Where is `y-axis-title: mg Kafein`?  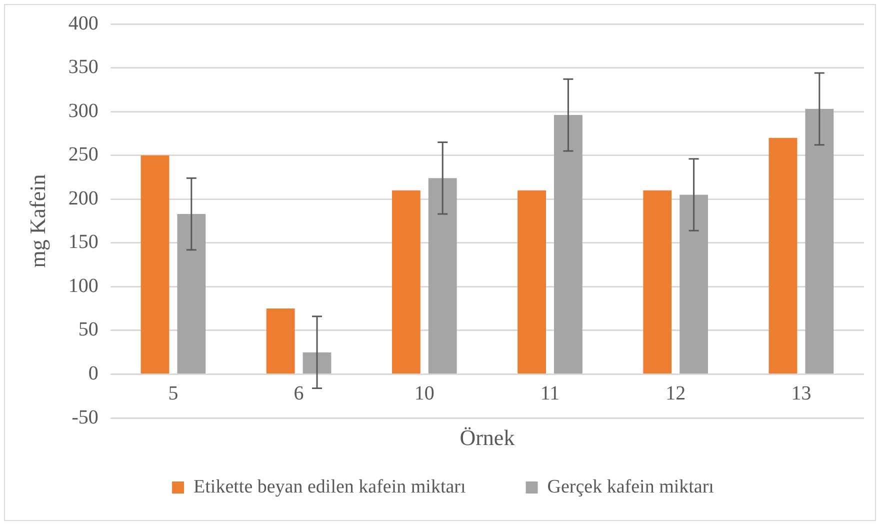
y-axis-title: mg Kafein is located at coordinates (37, 221).